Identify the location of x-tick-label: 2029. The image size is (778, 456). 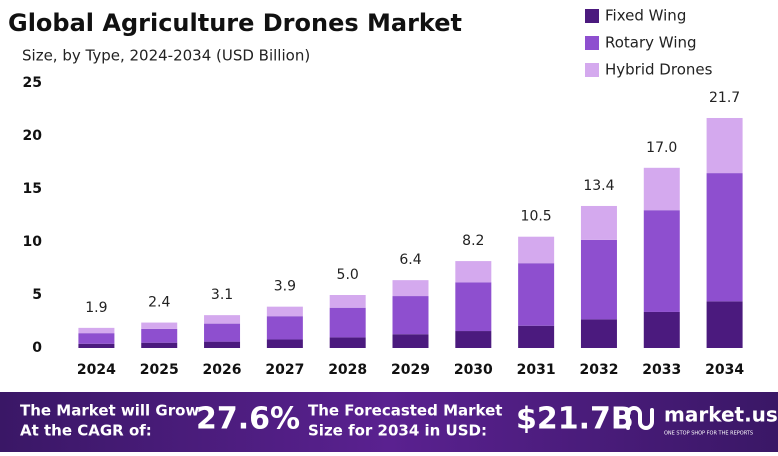
(410, 370).